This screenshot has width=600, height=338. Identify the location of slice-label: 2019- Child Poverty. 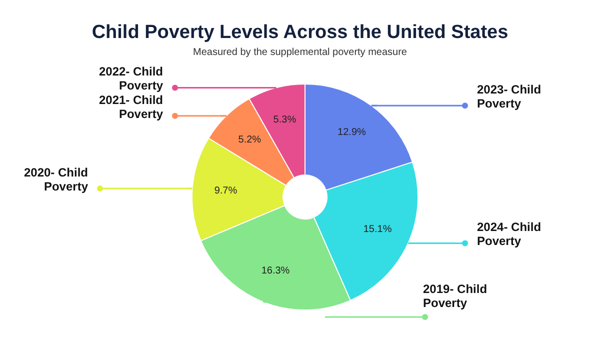
(455, 296).